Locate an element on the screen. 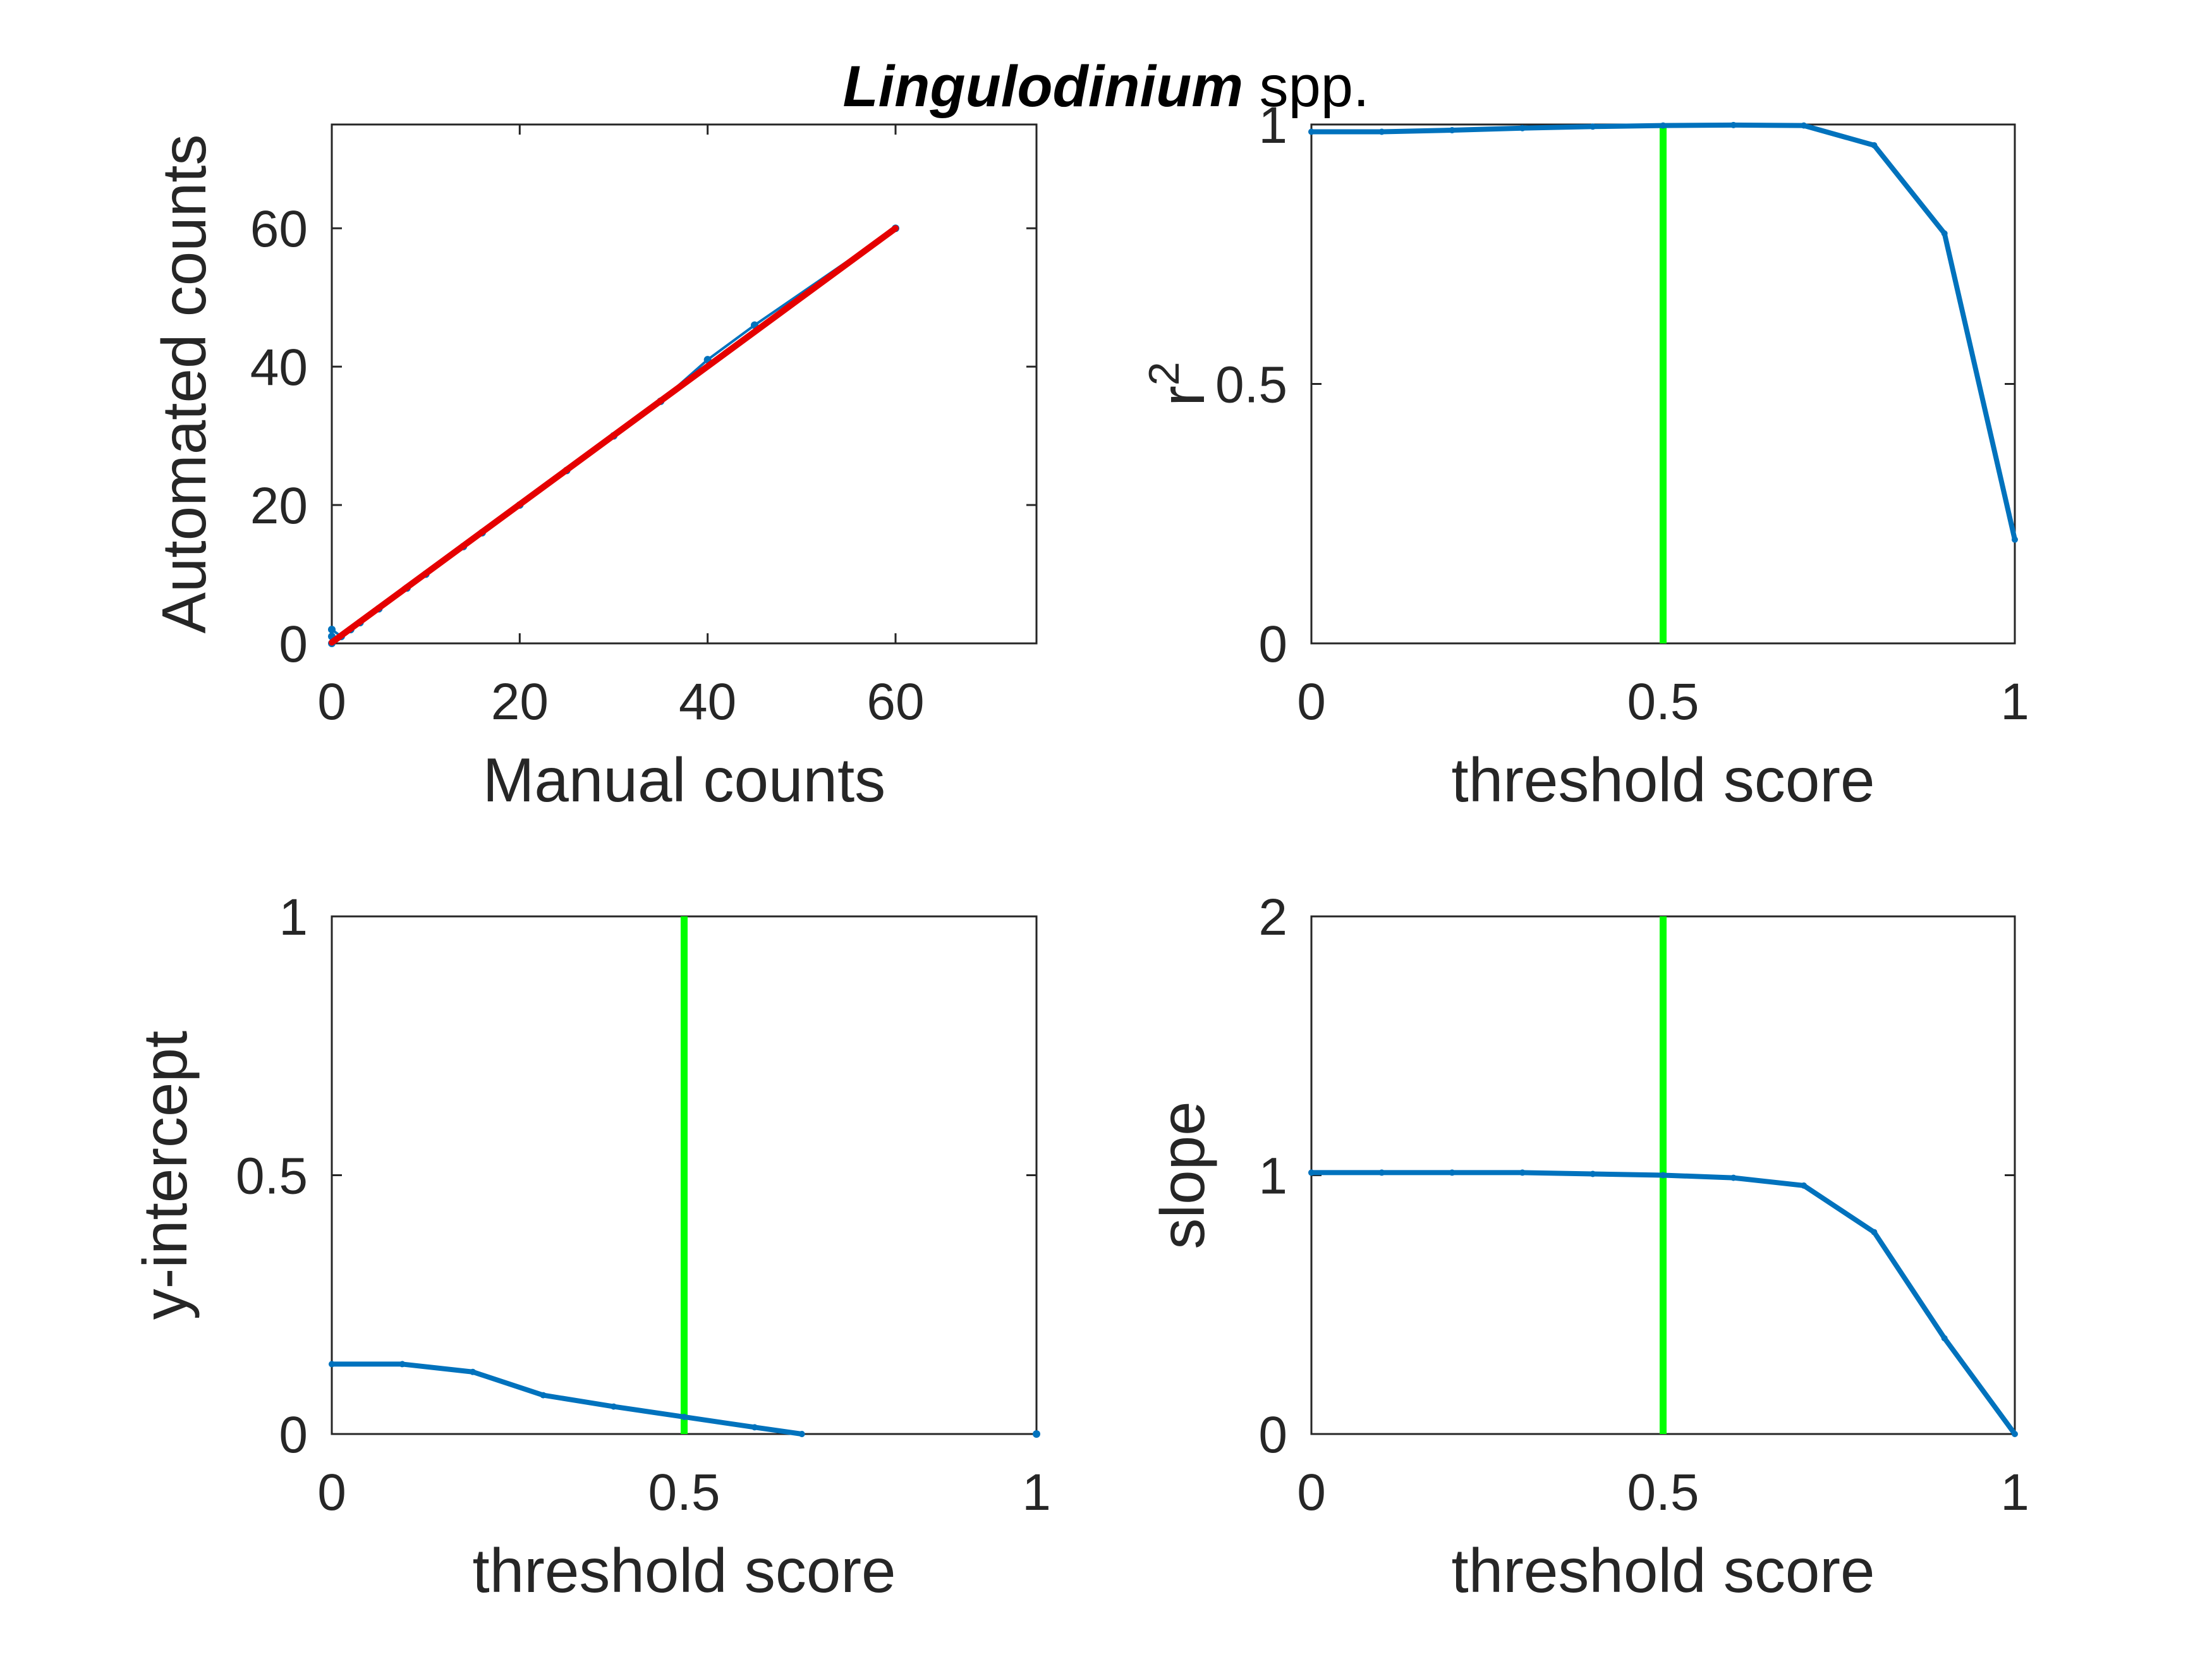  y-tick-label: 2 is located at coordinates (1272, 917).